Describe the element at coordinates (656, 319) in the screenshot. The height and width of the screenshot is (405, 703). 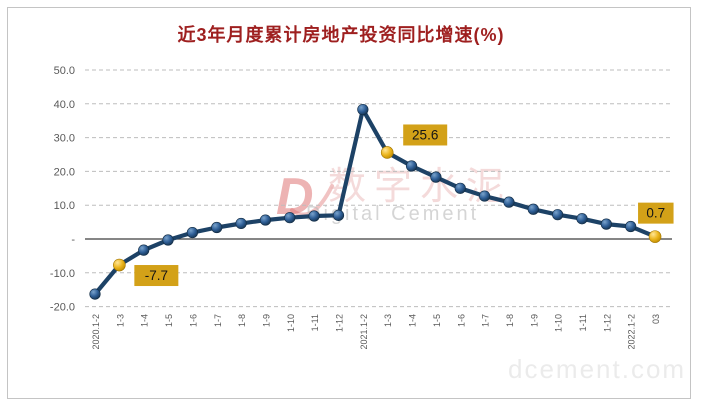
I see `x-axis-tick-label: 03` at that location.